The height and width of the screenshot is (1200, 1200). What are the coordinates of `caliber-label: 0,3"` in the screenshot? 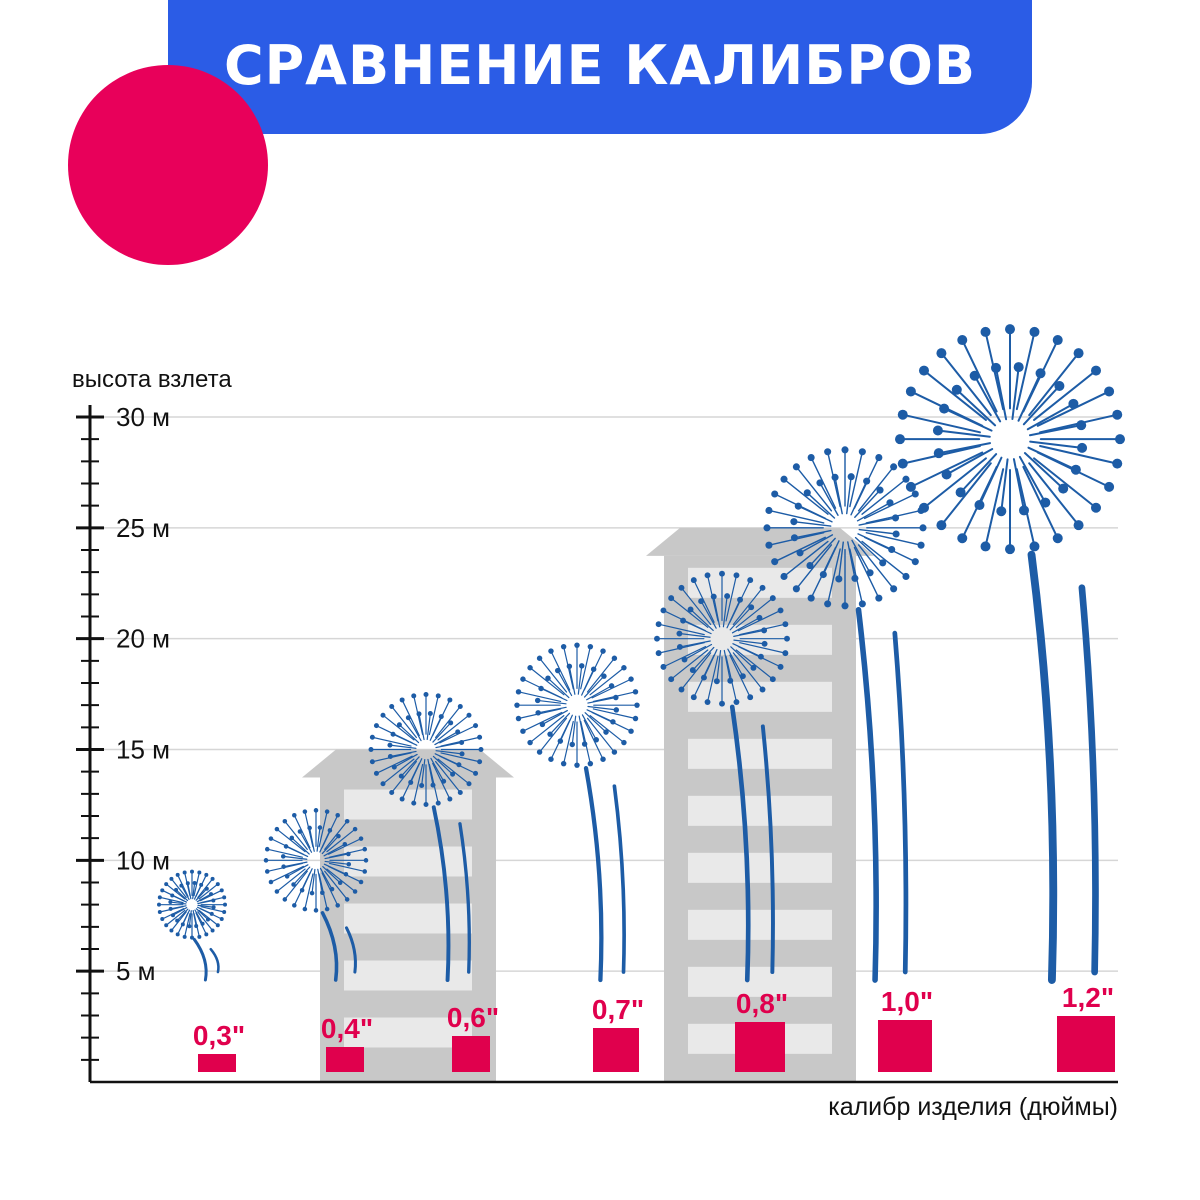 It's located at (219, 1035).